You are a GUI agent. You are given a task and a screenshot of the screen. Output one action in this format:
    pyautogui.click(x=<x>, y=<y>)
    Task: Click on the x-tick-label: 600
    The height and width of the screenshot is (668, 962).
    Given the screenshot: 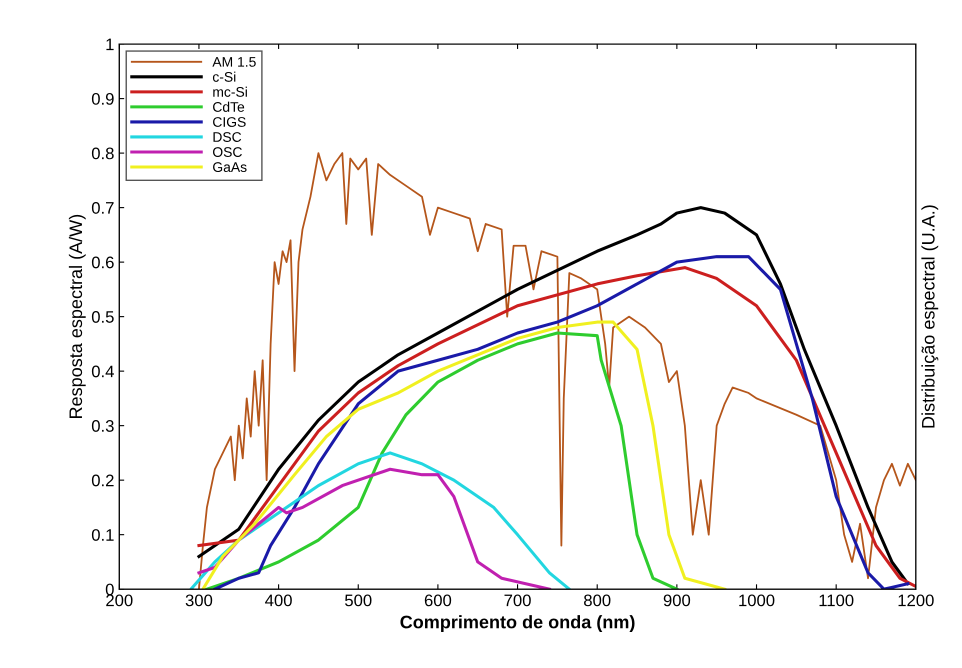 What is the action you would take?
    pyautogui.click(x=438, y=600)
    